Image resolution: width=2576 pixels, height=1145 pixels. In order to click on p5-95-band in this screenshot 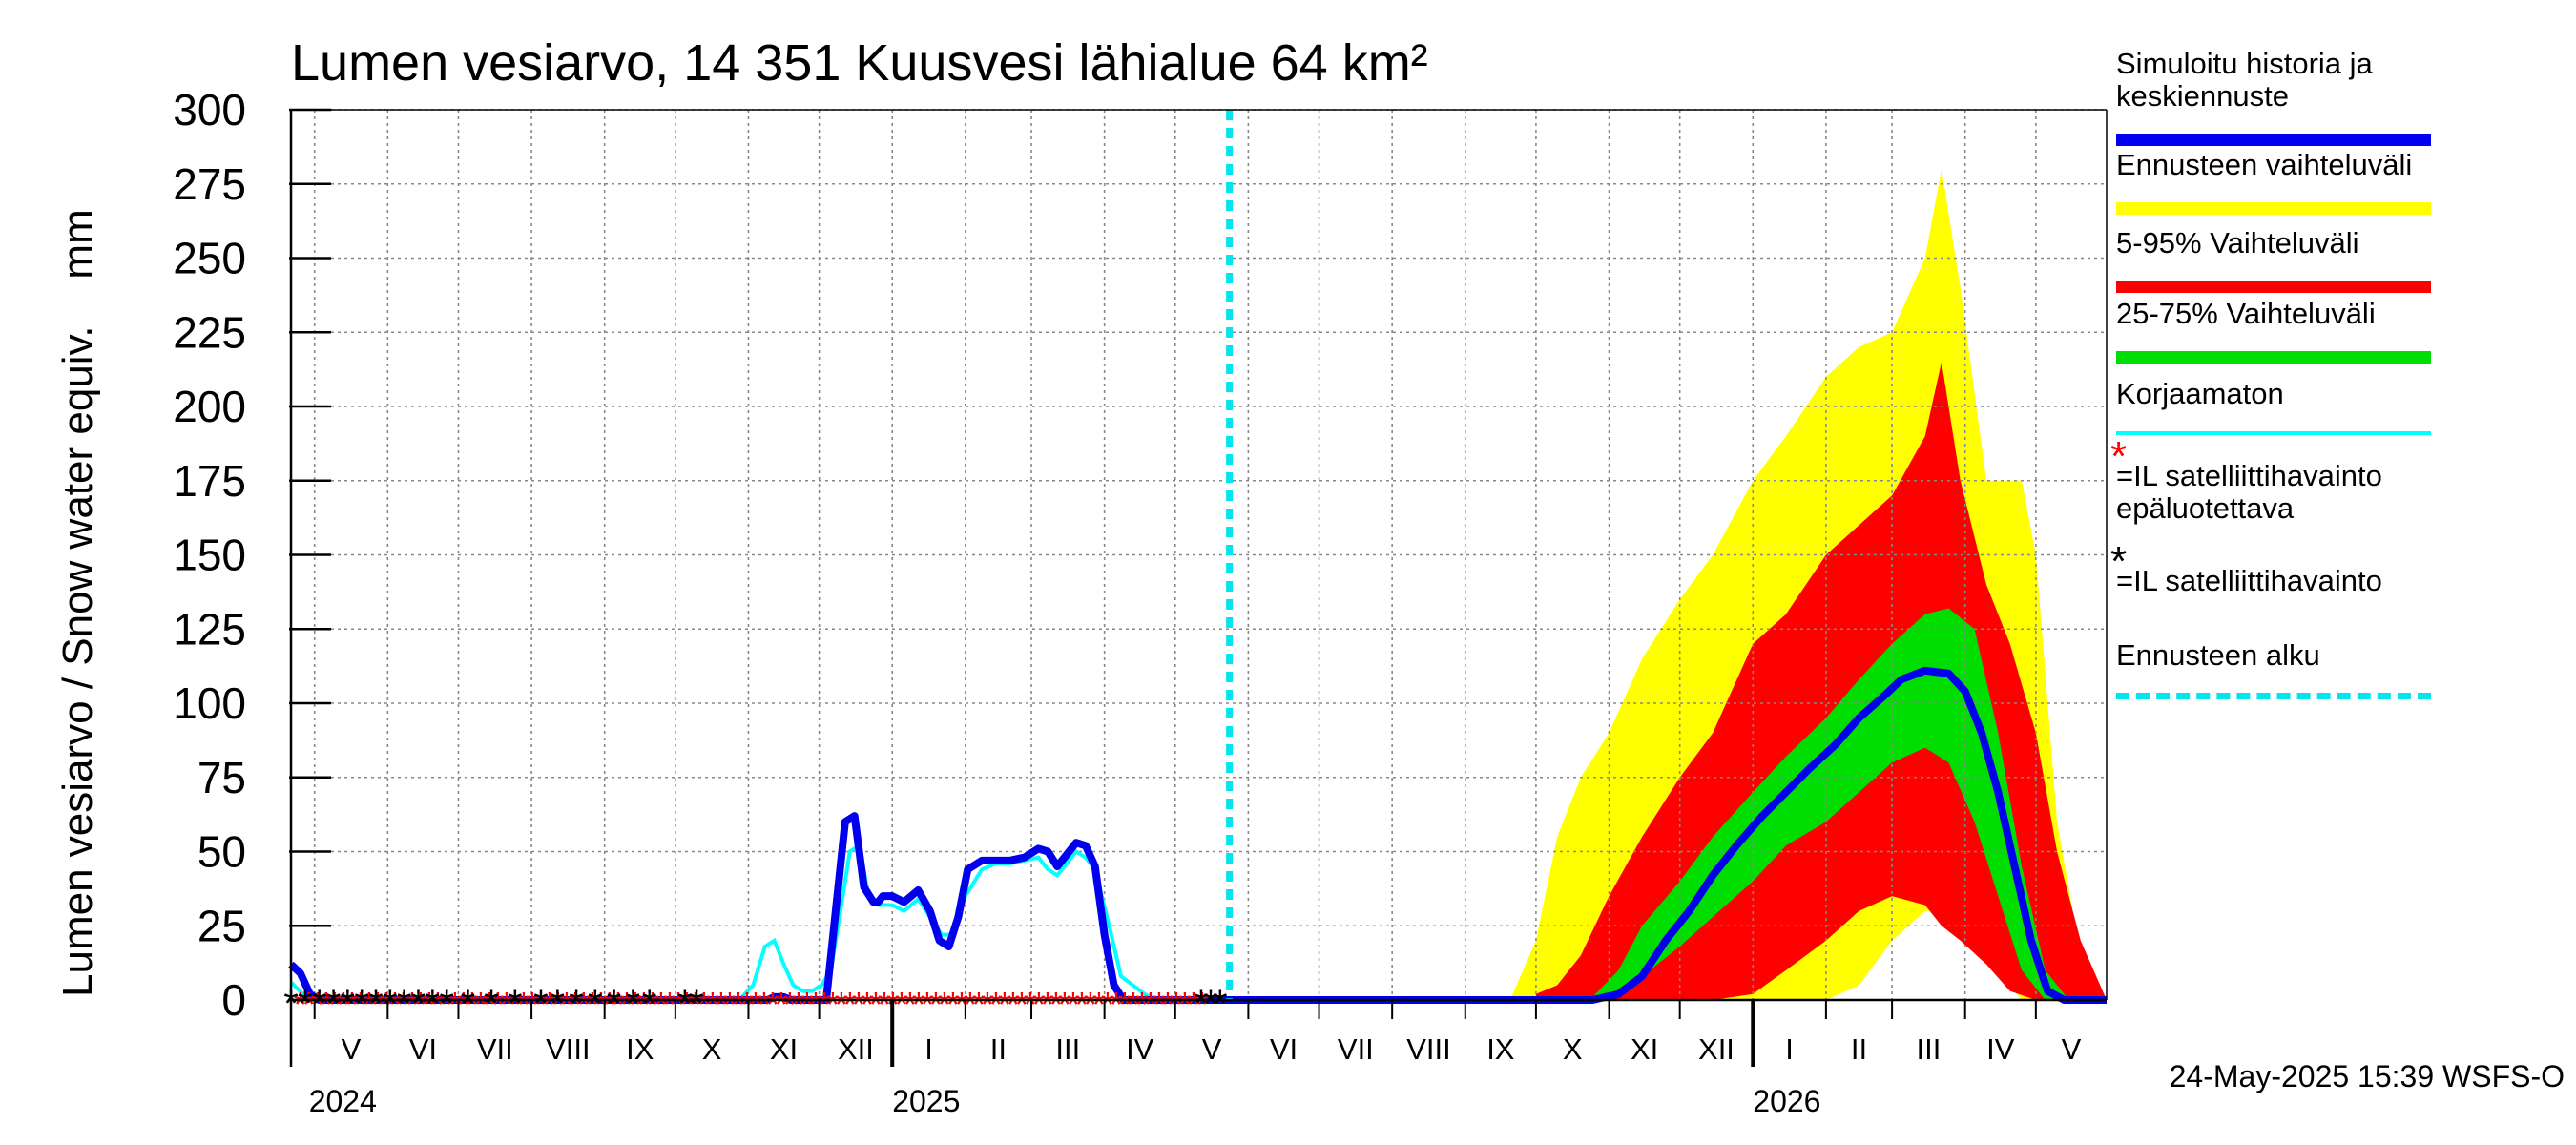, I will do `click(1821, 681)`.